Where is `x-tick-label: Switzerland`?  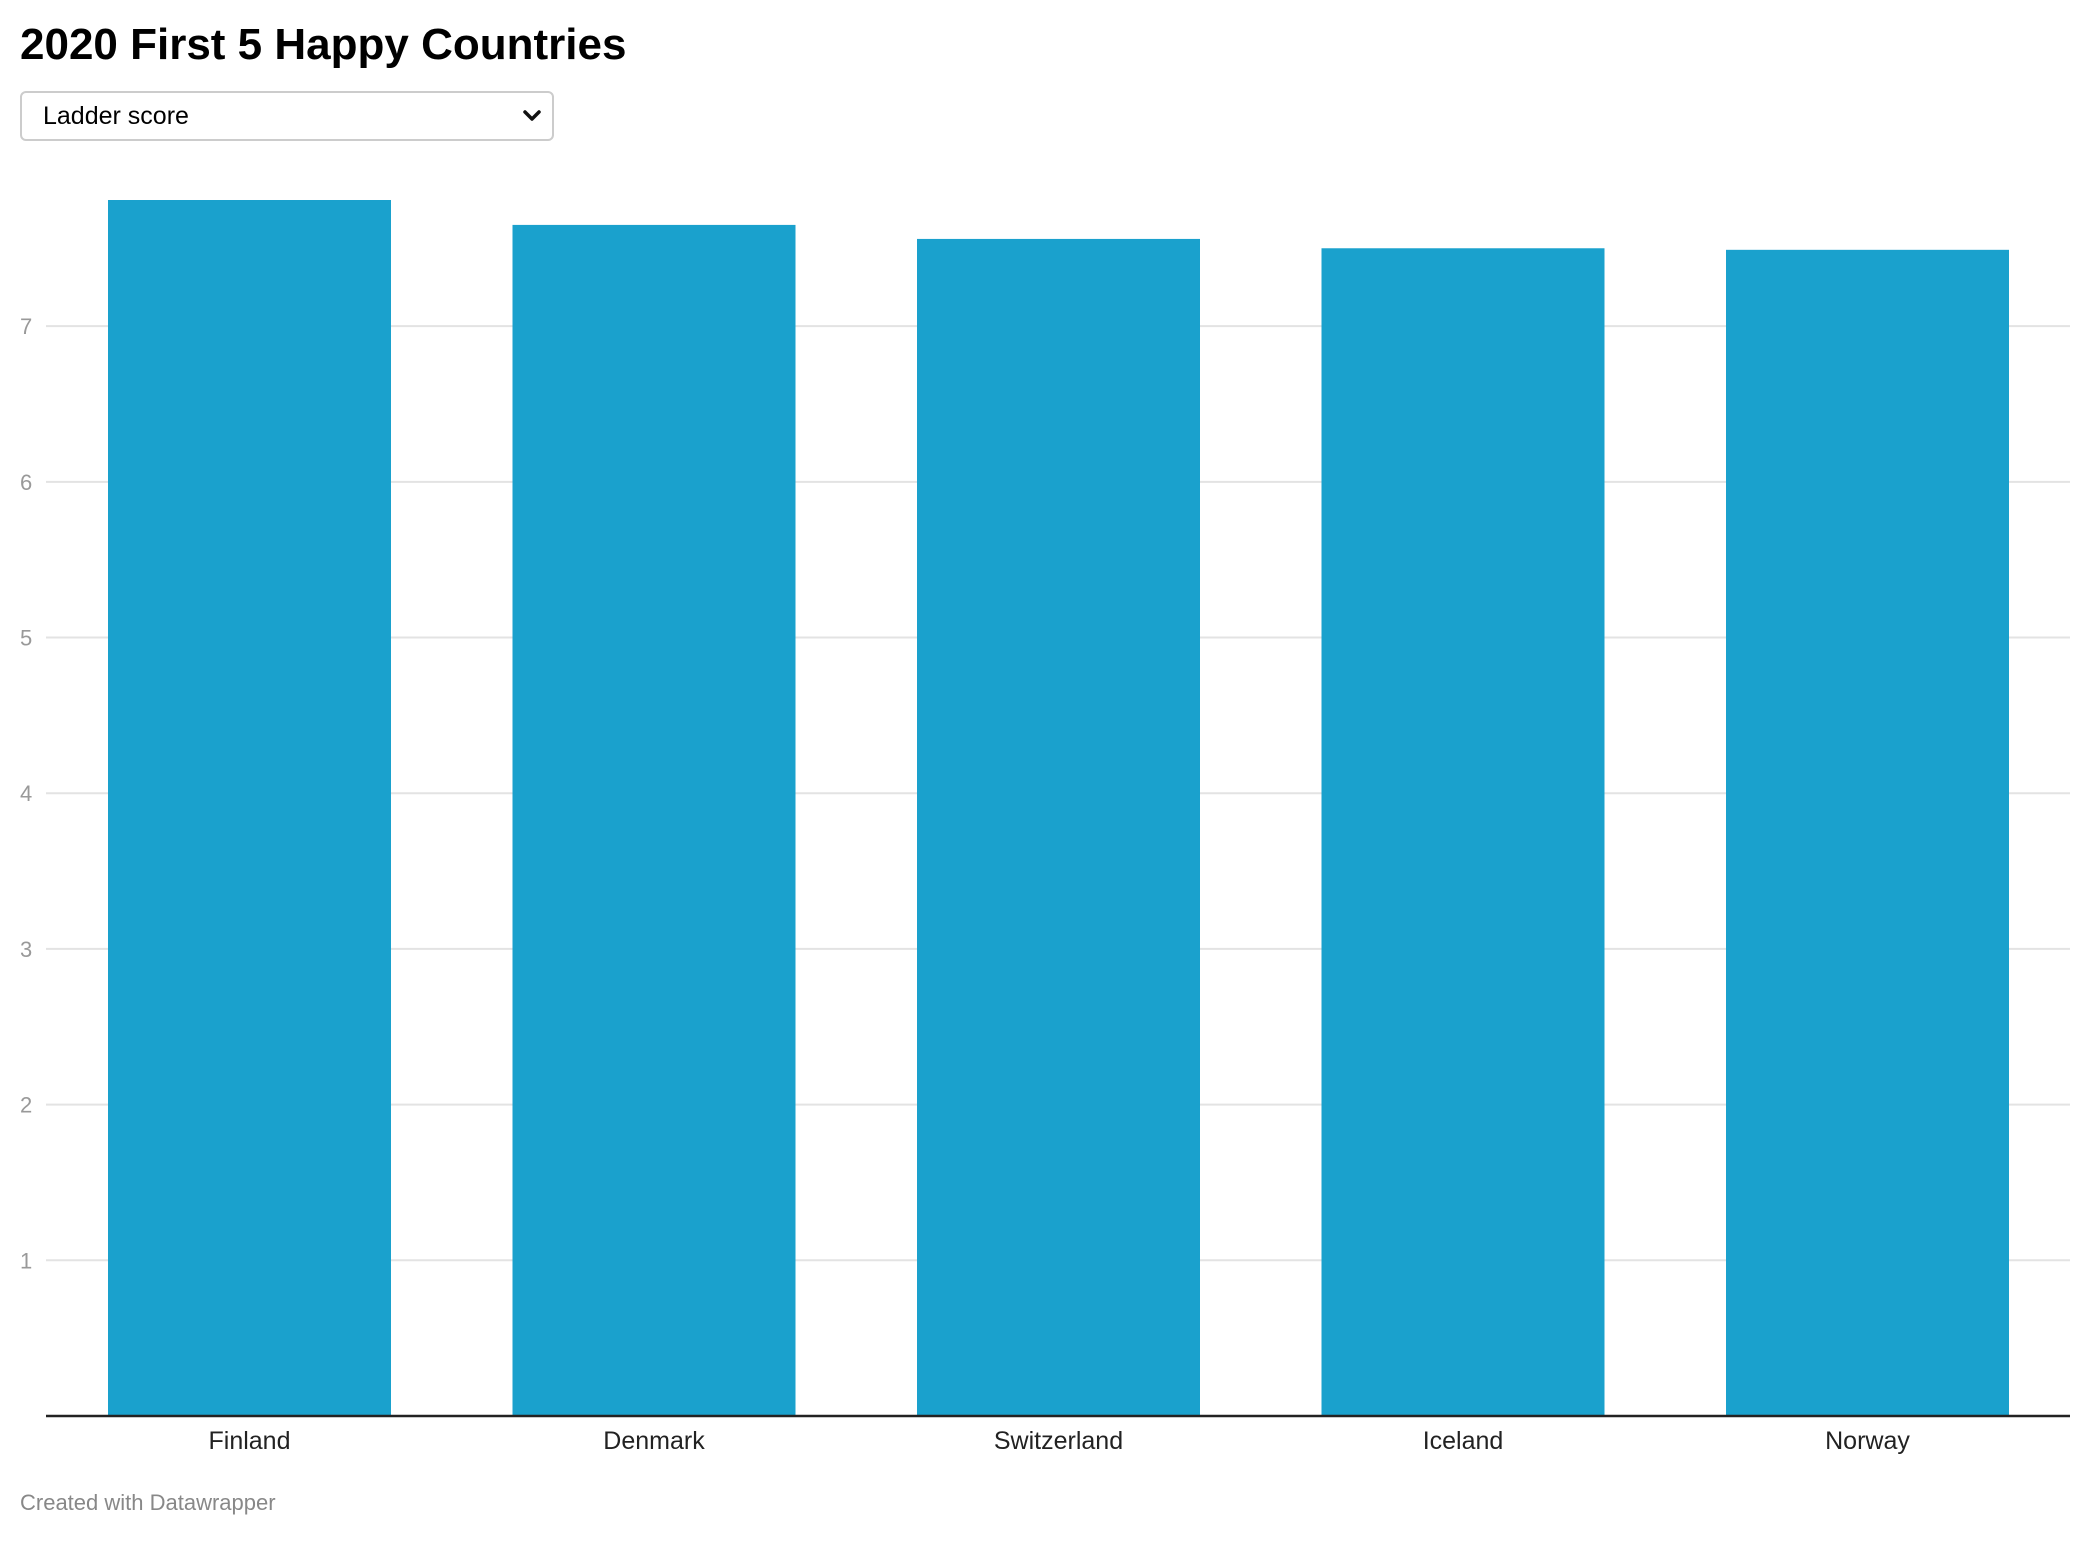
x-tick-label: Switzerland is located at coordinates (1058, 1441).